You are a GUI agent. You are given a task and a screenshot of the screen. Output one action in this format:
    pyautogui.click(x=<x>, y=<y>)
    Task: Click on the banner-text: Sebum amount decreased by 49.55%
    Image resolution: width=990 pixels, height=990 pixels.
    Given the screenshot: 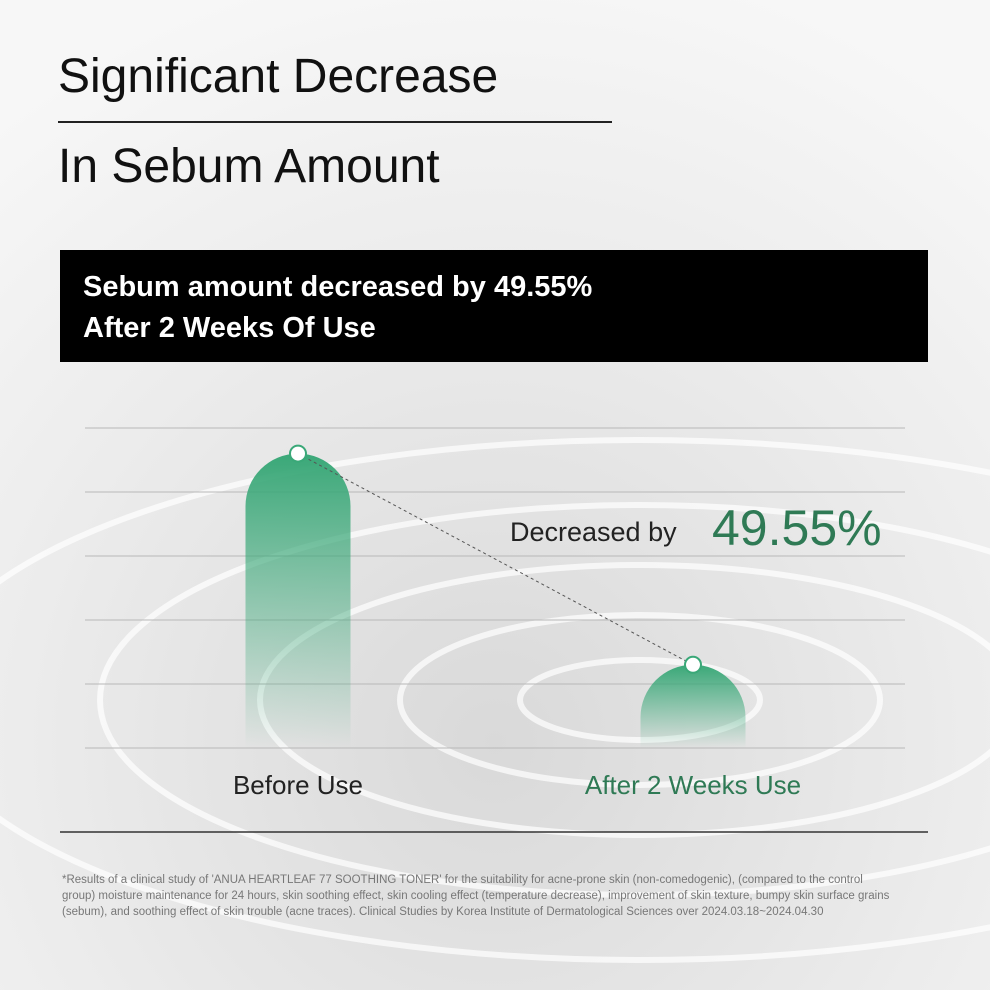 What is the action you would take?
    pyautogui.click(x=338, y=287)
    